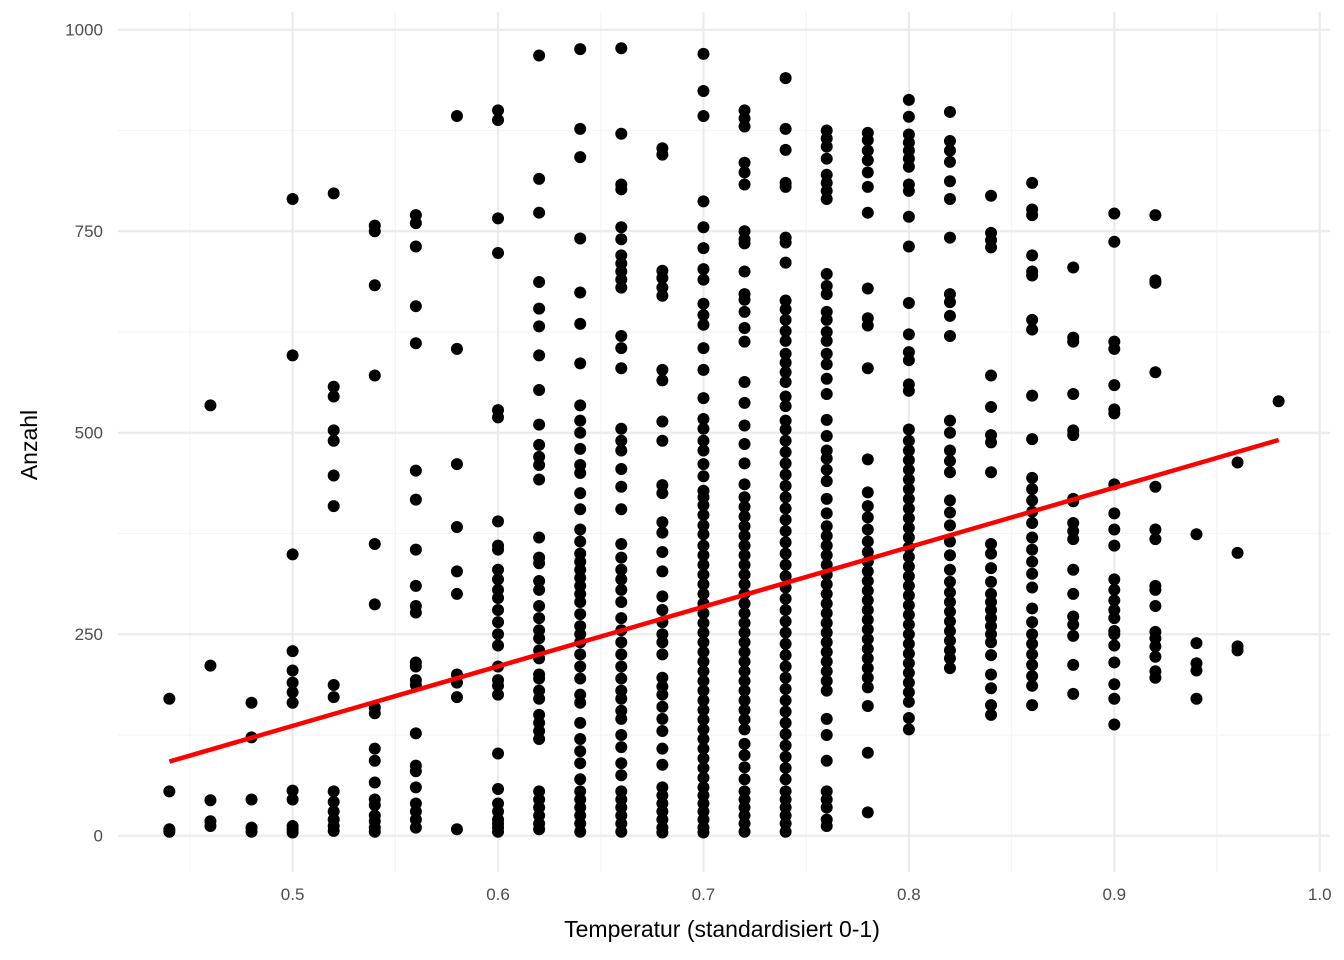 The height and width of the screenshot is (960, 1344). I want to click on y-axis-ticks: 0 250 500 750 1000, so click(84, 433).